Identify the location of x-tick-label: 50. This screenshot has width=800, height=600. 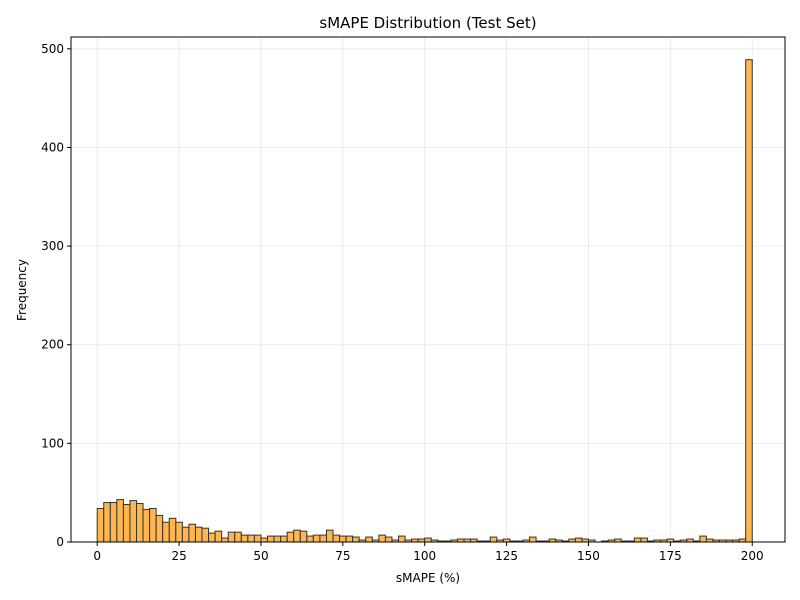
(260, 556).